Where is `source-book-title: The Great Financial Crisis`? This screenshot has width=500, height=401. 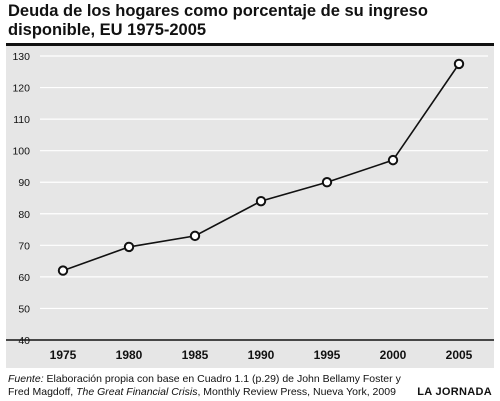
source-book-title: The Great Financial Crisis is located at coordinates (137, 392).